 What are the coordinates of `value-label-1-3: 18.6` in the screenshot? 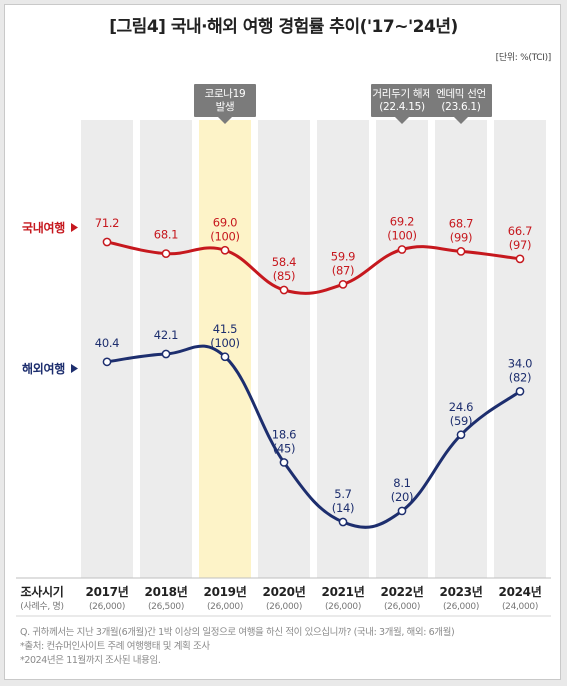 It's located at (284, 434).